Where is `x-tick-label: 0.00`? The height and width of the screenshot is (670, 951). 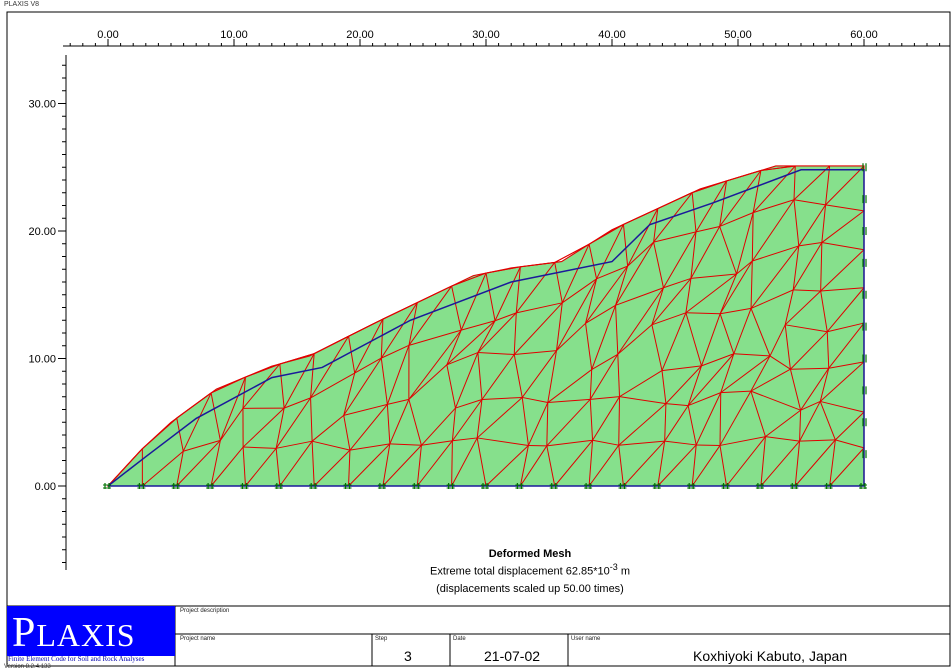 x-tick-label: 0.00 is located at coordinates (107, 35).